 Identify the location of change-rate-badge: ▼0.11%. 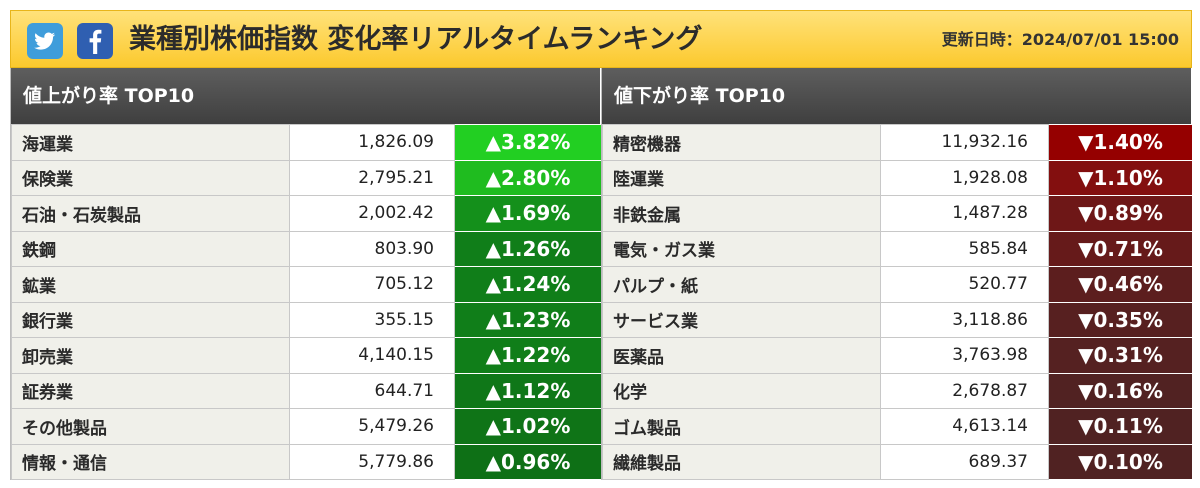
(1120, 426).